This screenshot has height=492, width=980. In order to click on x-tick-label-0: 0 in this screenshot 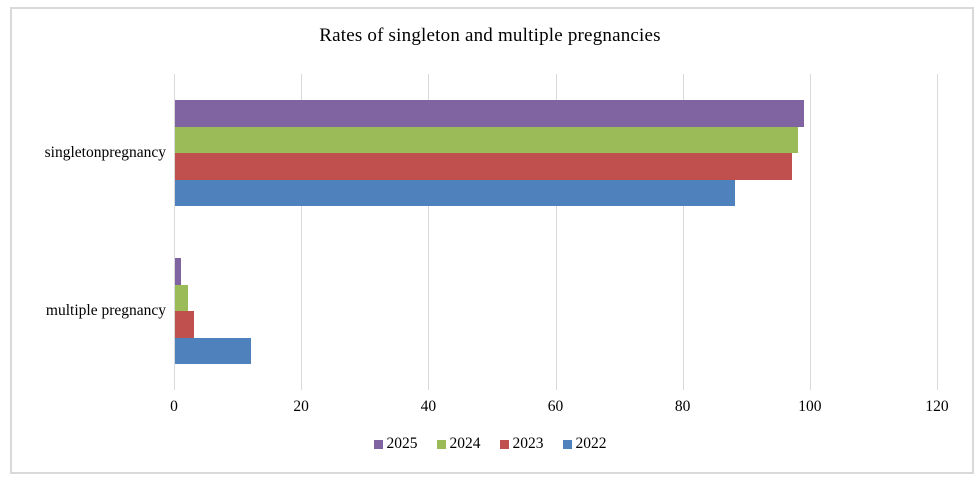, I will do `click(174, 406)`.